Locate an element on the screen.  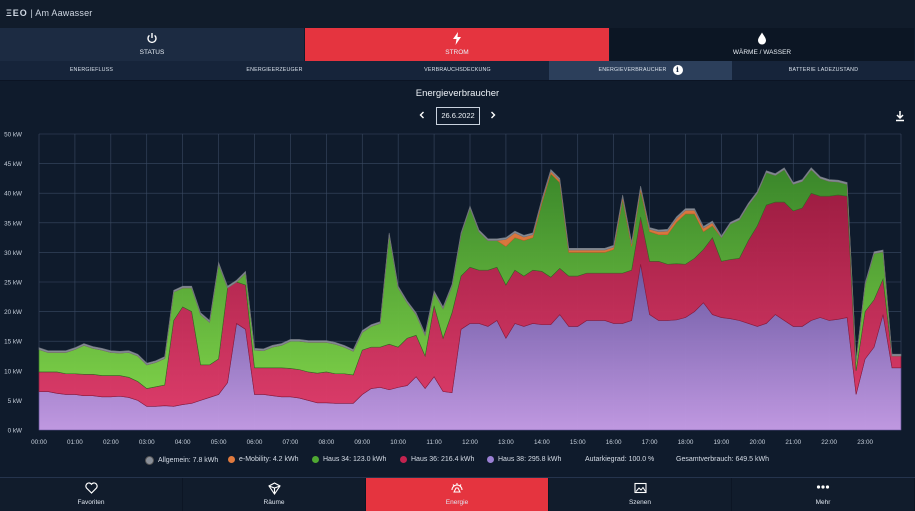
y-tick-label: 50 kW is located at coordinates (13, 135).